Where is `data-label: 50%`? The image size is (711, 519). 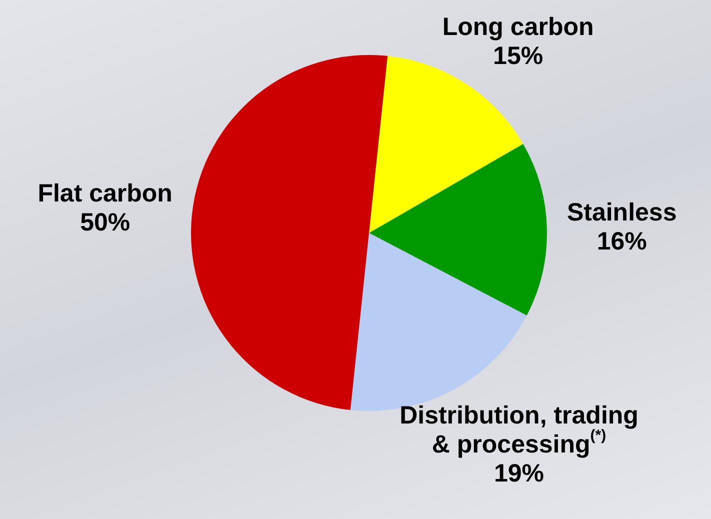 data-label: 50% is located at coordinates (105, 222).